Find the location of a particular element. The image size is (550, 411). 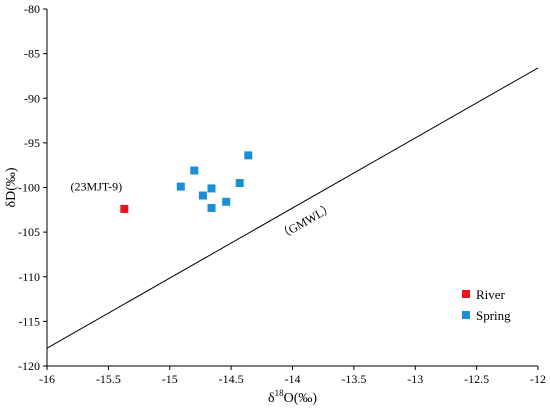

x-tick-label: -15.5 is located at coordinates (108, 379).